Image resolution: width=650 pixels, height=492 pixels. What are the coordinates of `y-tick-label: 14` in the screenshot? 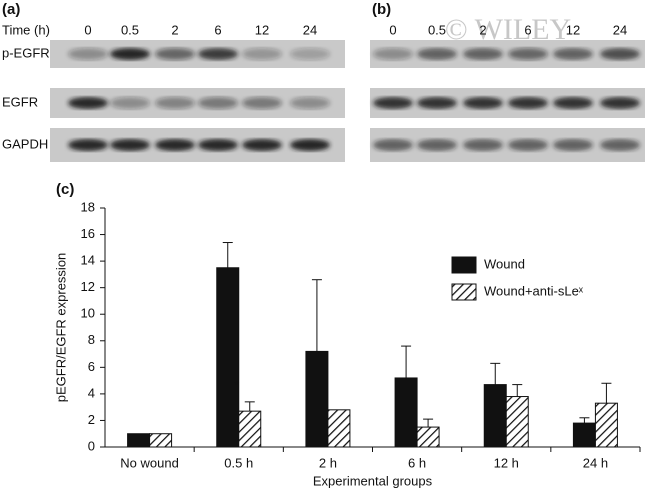 It's located at (88, 260).